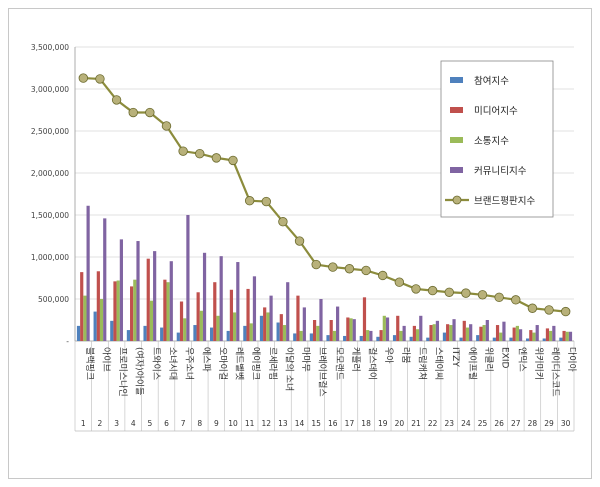 The image size is (600, 487). What do you see at coordinates (333, 423) in the screenshot?
I see `rank-label: 16` at bounding box center [333, 423].